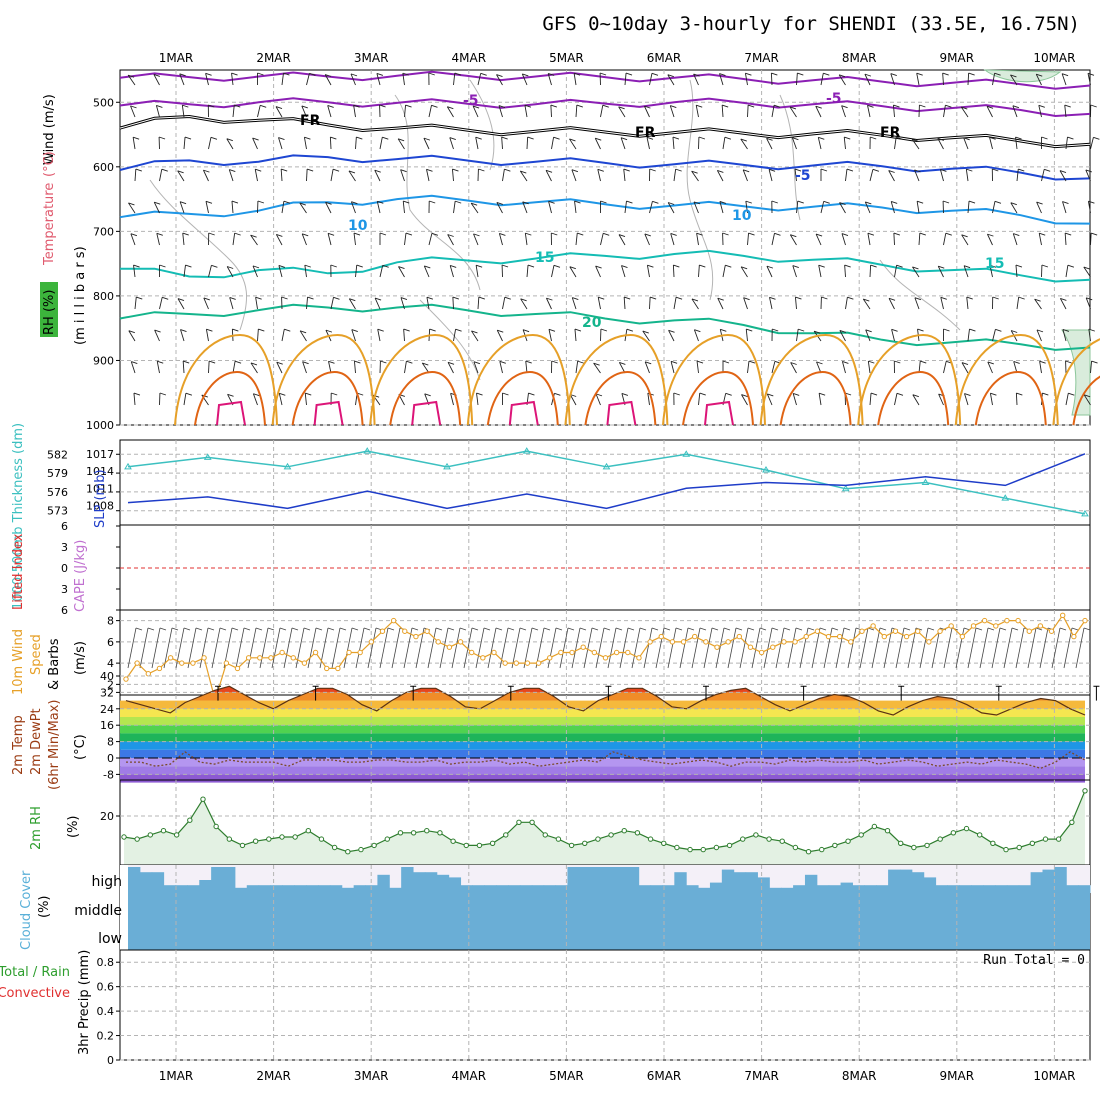 This screenshot has width=1100, height=1100. Describe the element at coordinates (605, 652) in the screenshot. I see `wind10-frame` at that location.